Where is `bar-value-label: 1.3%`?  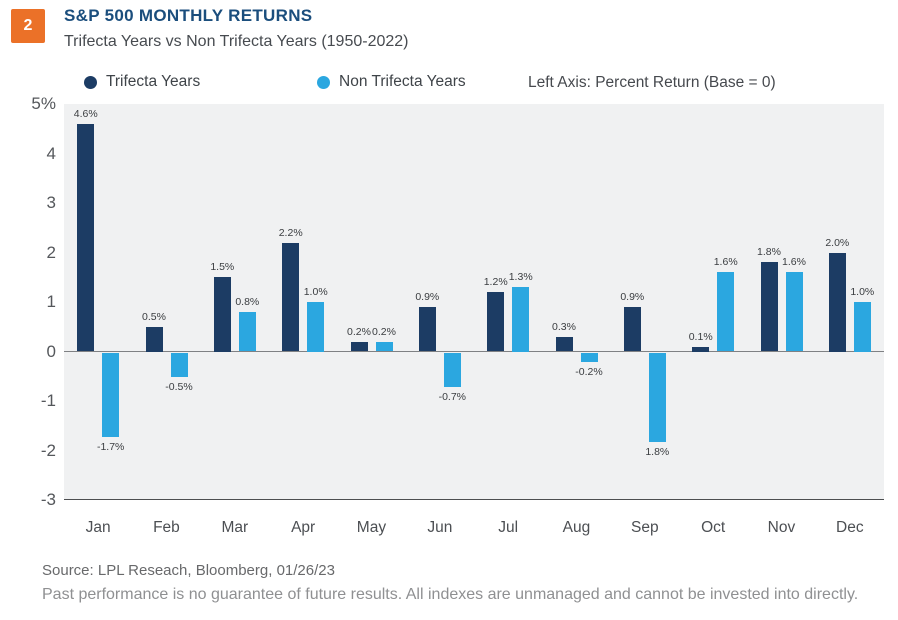
bar-value-label: 1.3% is located at coordinates (520, 277).